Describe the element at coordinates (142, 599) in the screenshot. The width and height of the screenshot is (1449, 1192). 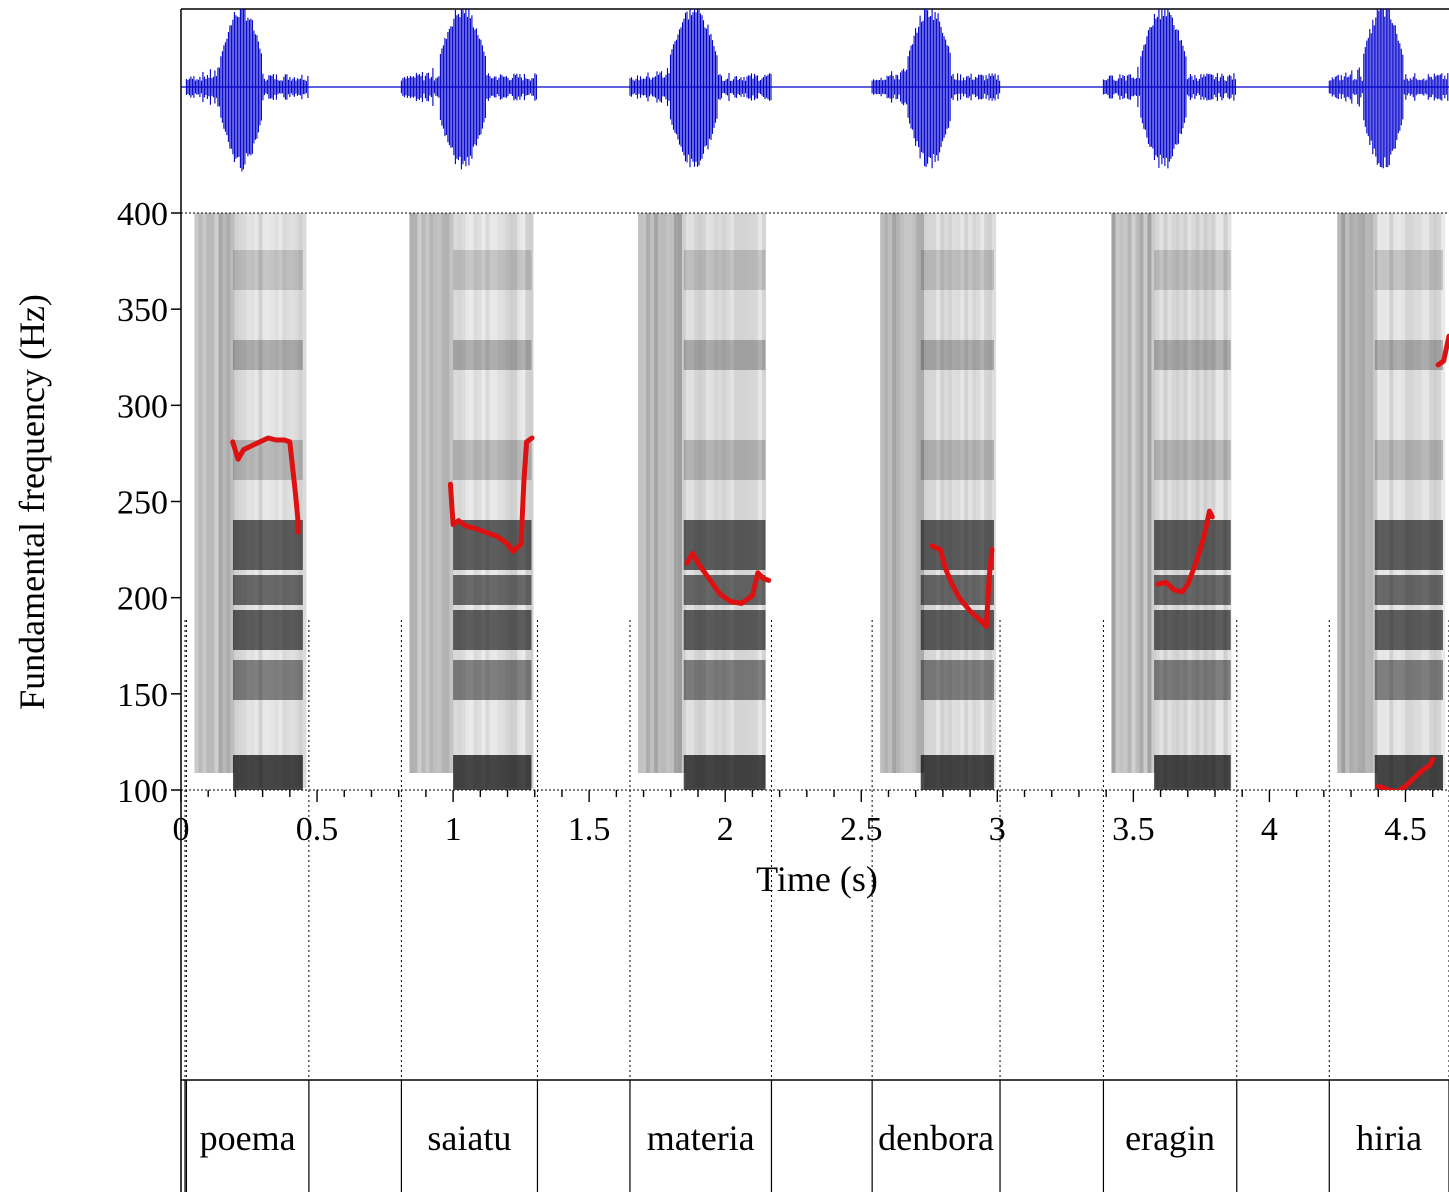
I see `y-tick-label: 200` at that location.